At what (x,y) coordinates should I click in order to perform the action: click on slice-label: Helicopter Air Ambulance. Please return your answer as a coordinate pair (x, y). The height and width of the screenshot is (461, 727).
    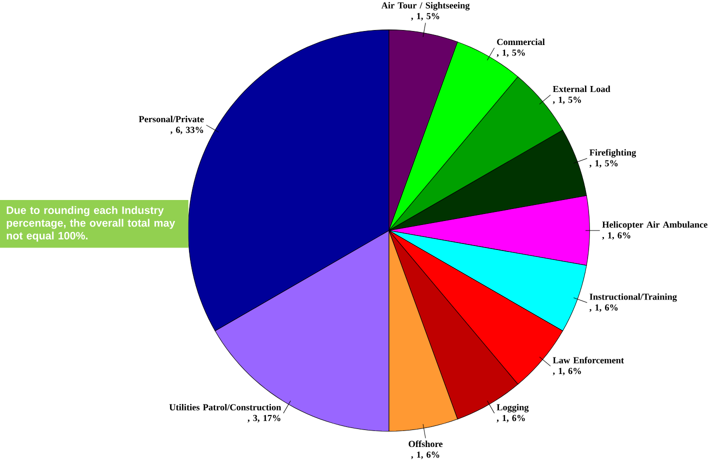
    Looking at the image, I should click on (655, 225).